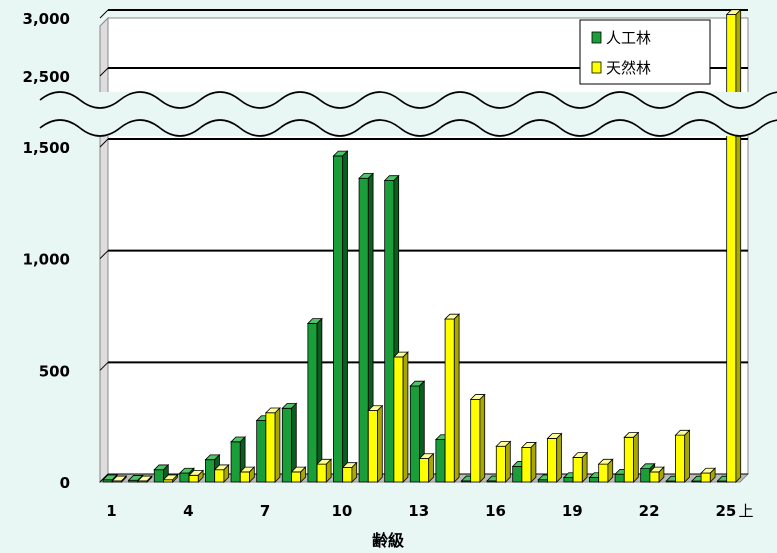 The image size is (777, 553). I want to click on bar-natural-25上, so click(733, 245).